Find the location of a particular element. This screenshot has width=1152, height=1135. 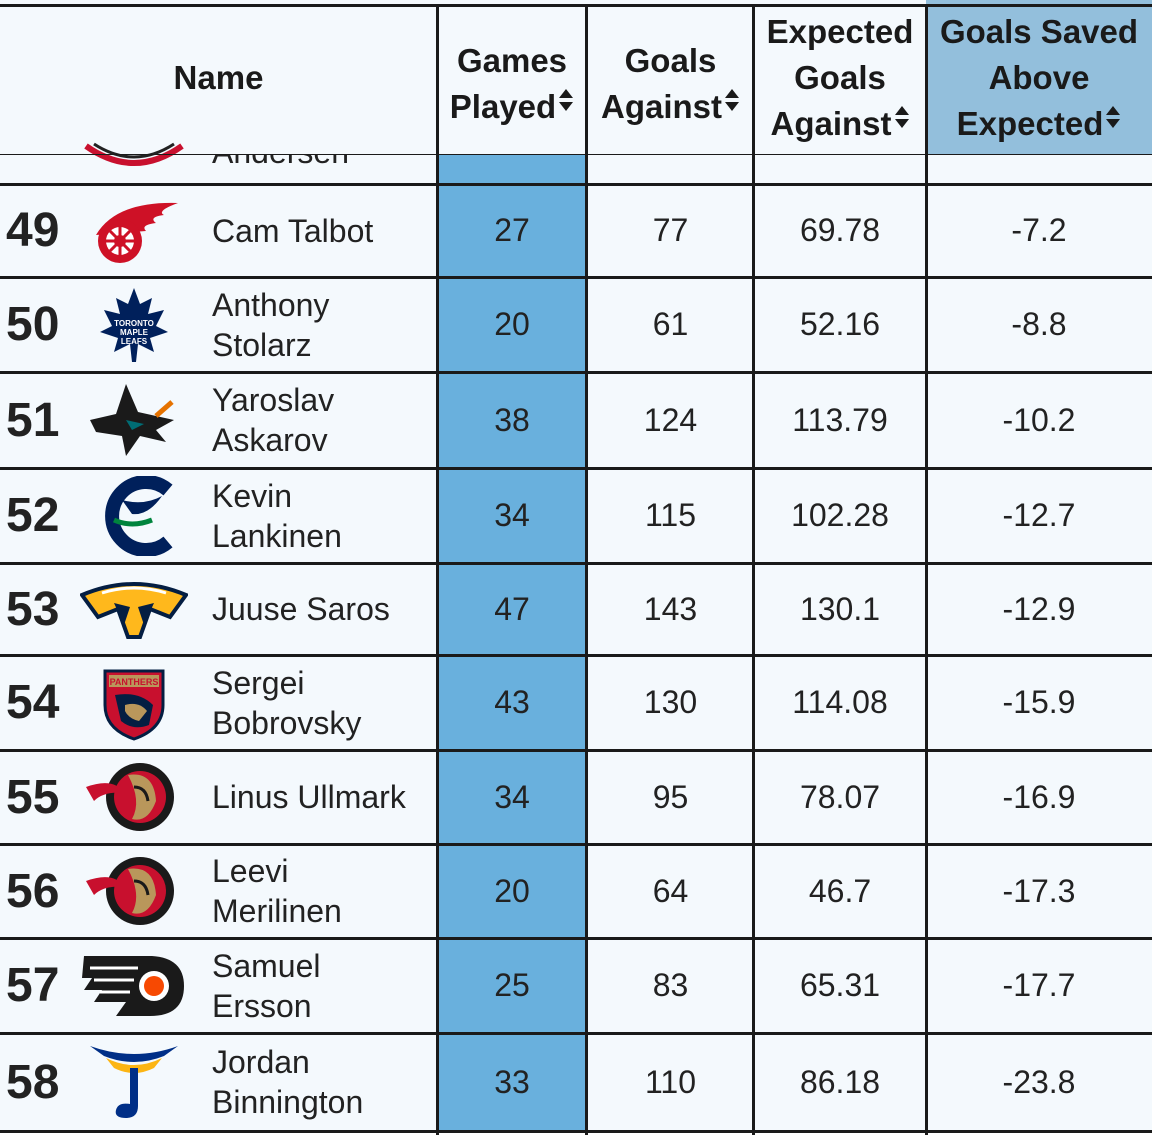

expected-goals-against-column-header-text: Against is located at coordinates (831, 123).